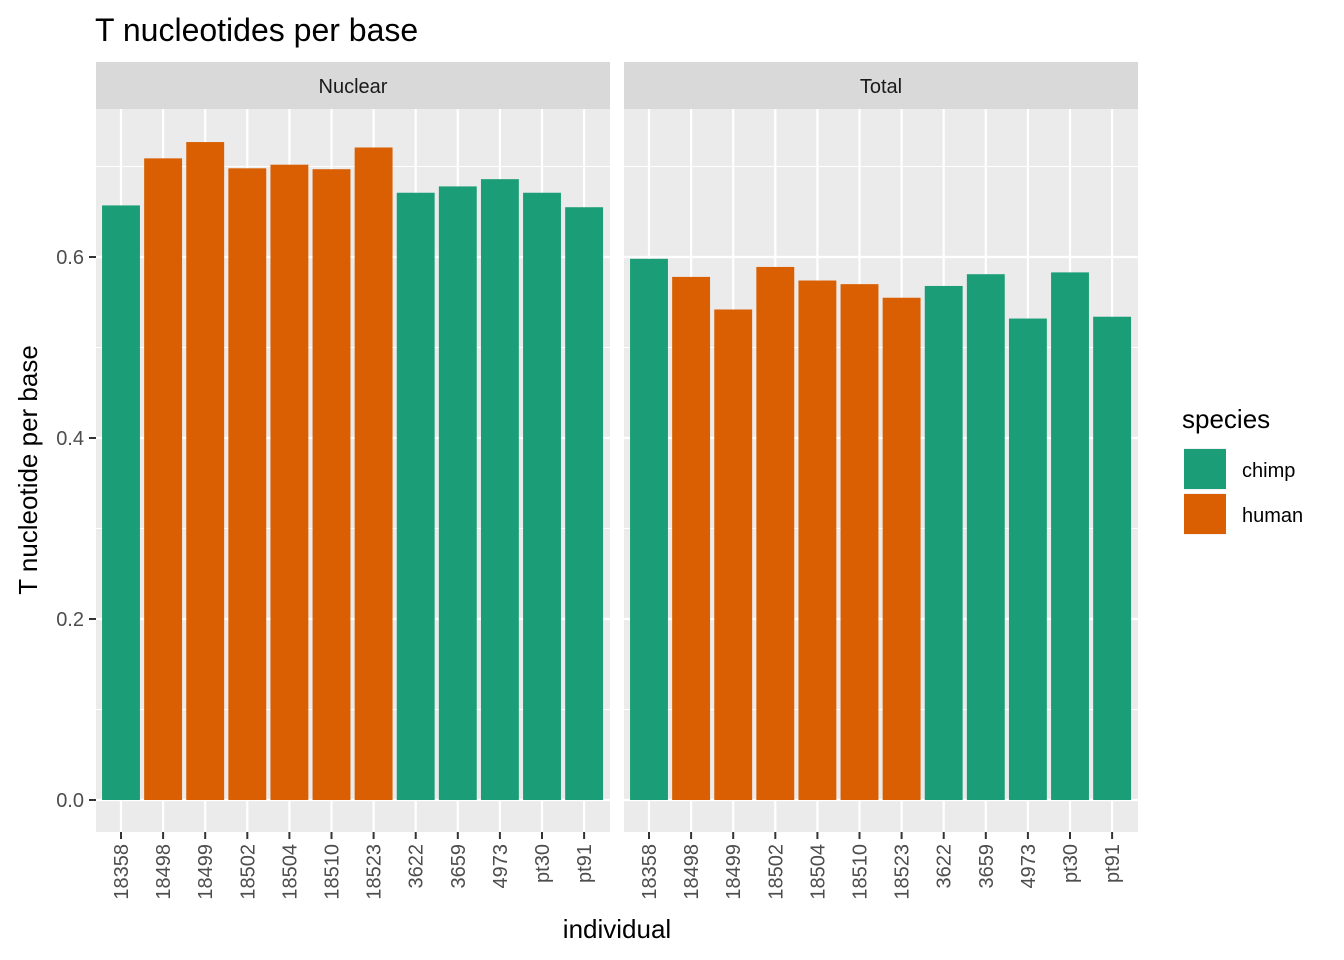 The width and height of the screenshot is (1344, 960). I want to click on bar-total-pt91, so click(1112, 558).